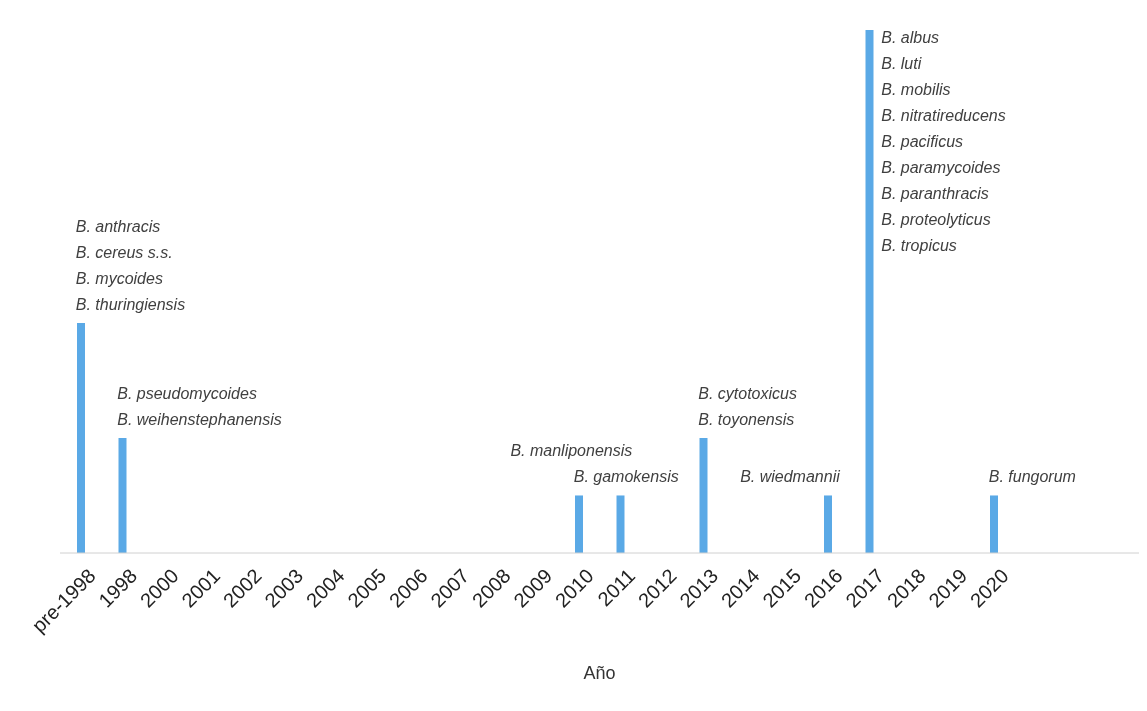 The image size is (1147, 711). Describe the element at coordinates (1032, 477) in the screenshot. I see `annotation: B. fungorum` at that location.